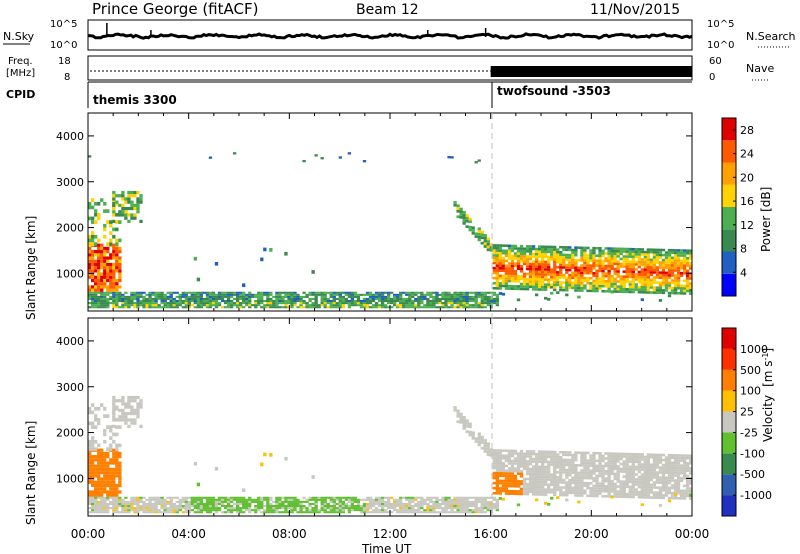 This screenshot has height=554, width=800. Describe the element at coordinates (70, 136) in the screenshot. I see `y-tick-label: 4000` at that location.